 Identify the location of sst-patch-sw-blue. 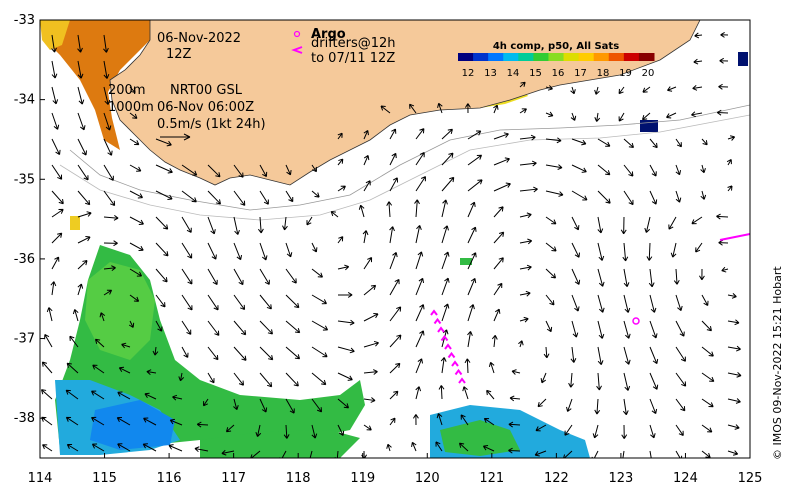
(132, 425).